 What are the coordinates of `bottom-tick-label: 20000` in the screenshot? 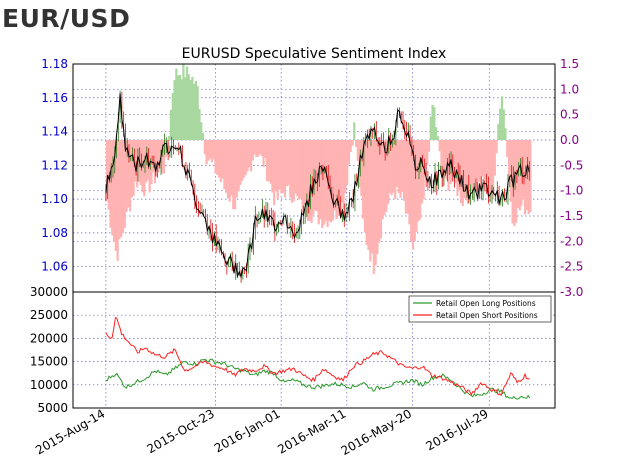 It's located at (49, 338).